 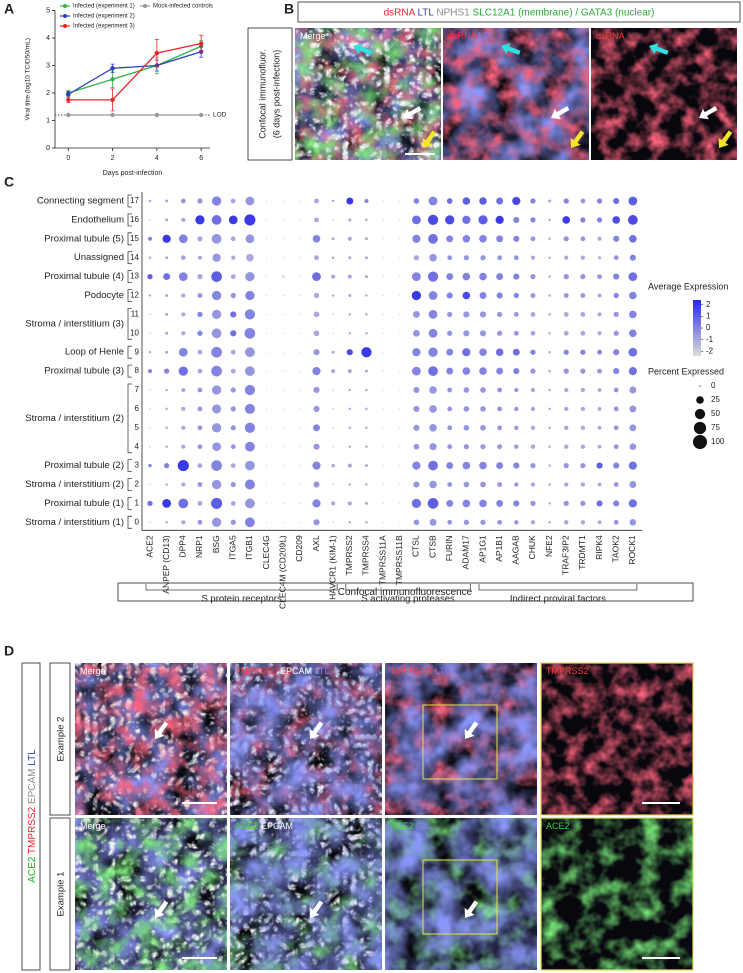 I want to click on column-label: CHUK, so click(x=532, y=547).